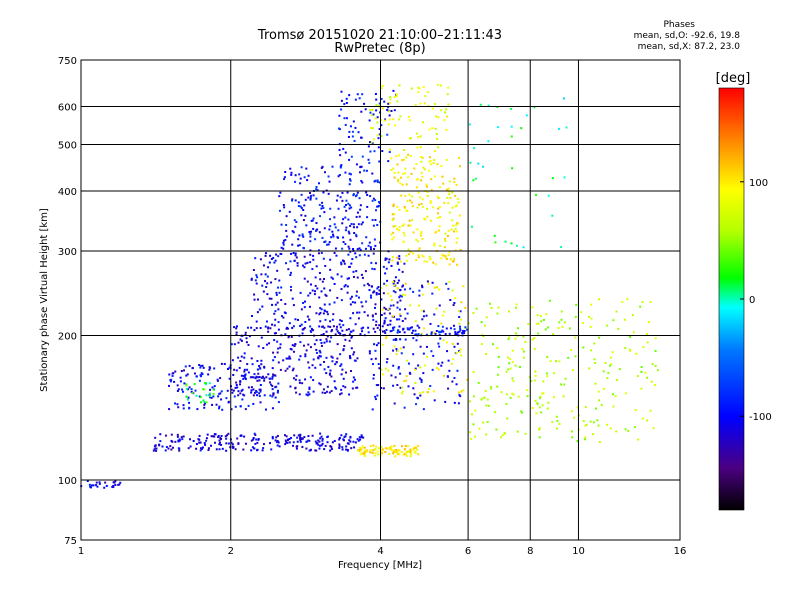 The height and width of the screenshot is (600, 800). Describe the element at coordinates (380, 35) in the screenshot. I see `chart-title: Tromsø 20151020 21:10:00–21:11:43` at that location.